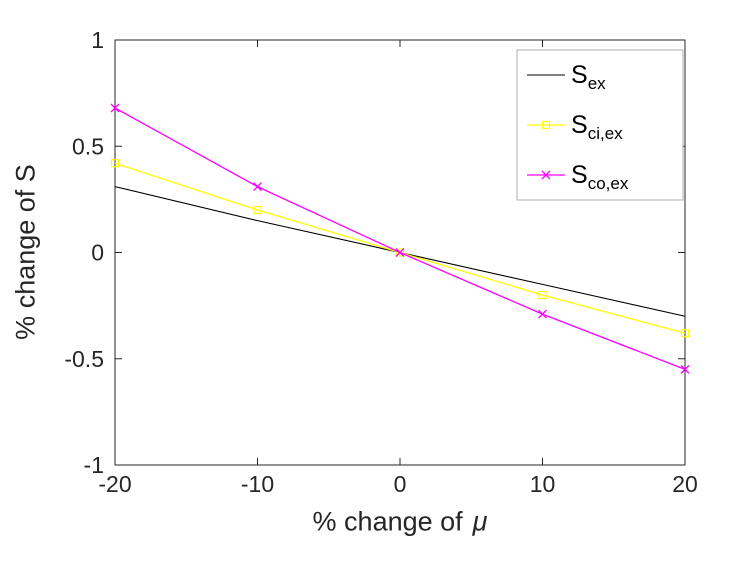 The height and width of the screenshot is (561, 747). I want to click on y-axis-label-text: % change of S, so click(25, 252).